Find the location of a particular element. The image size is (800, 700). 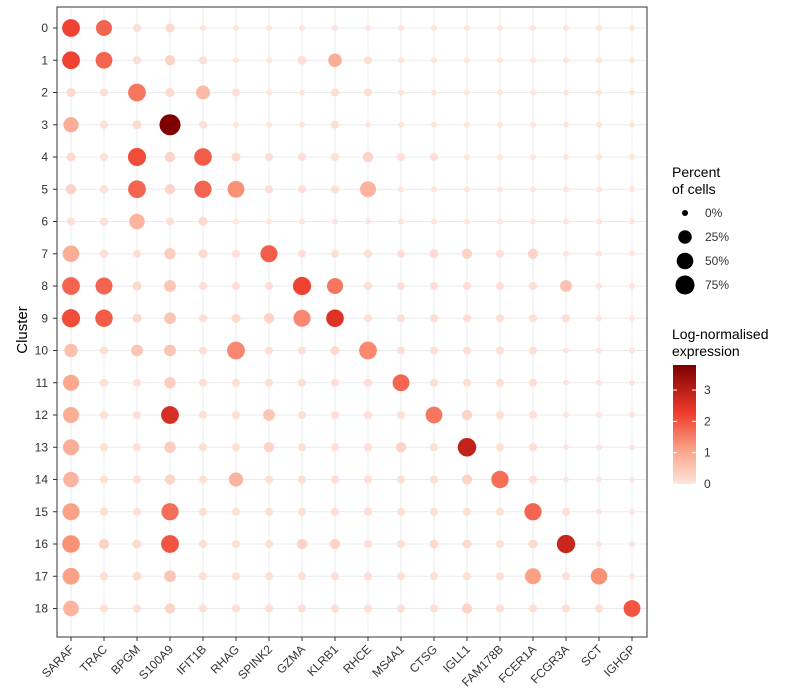

dot-cluster-3-GZMA is located at coordinates (302, 124).